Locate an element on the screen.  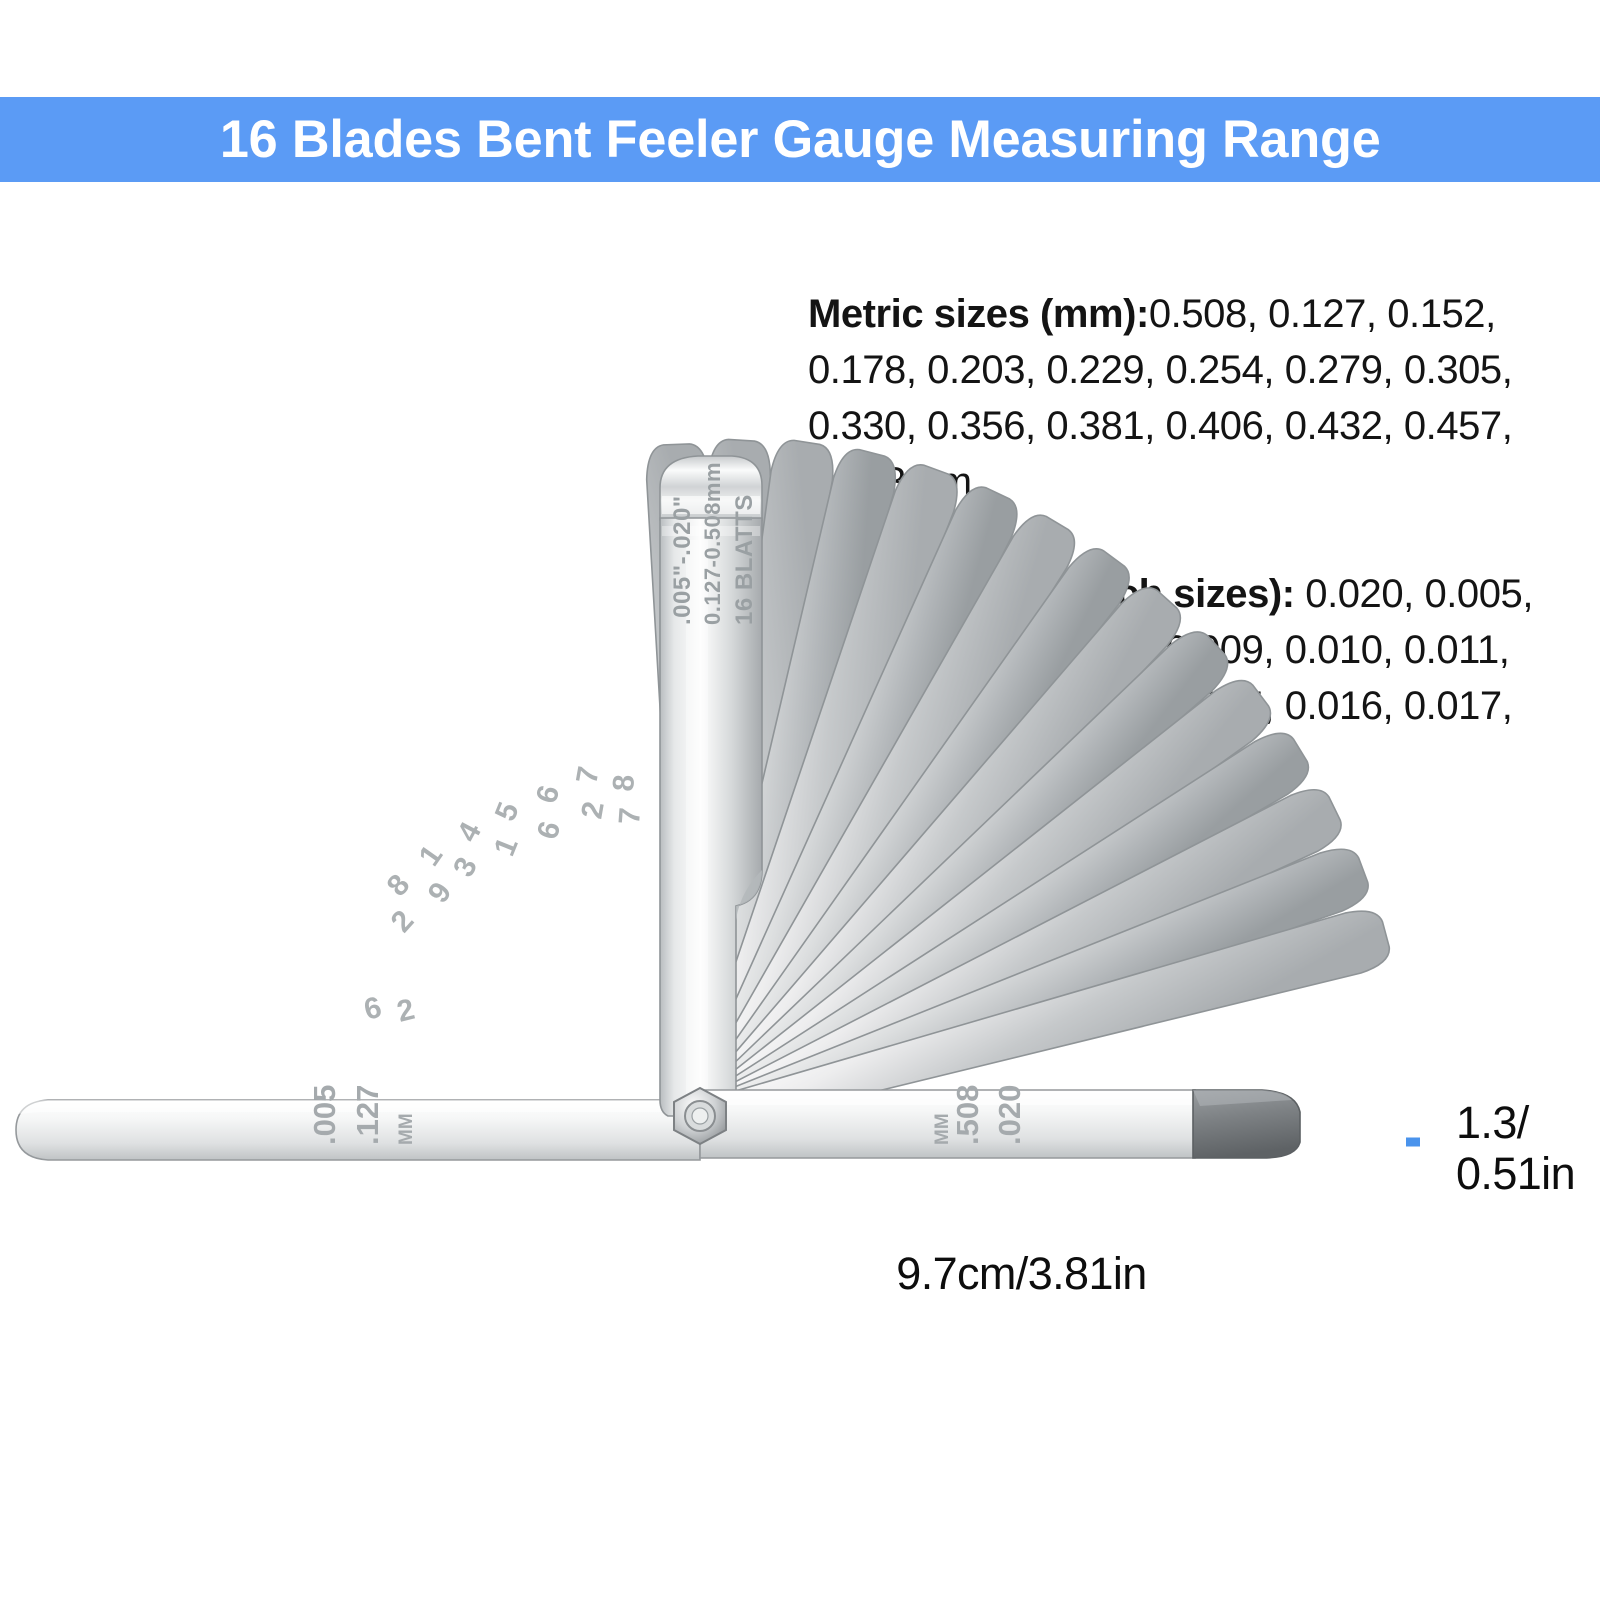
right-blade-unit-marking: MM is located at coordinates (942, 1129).